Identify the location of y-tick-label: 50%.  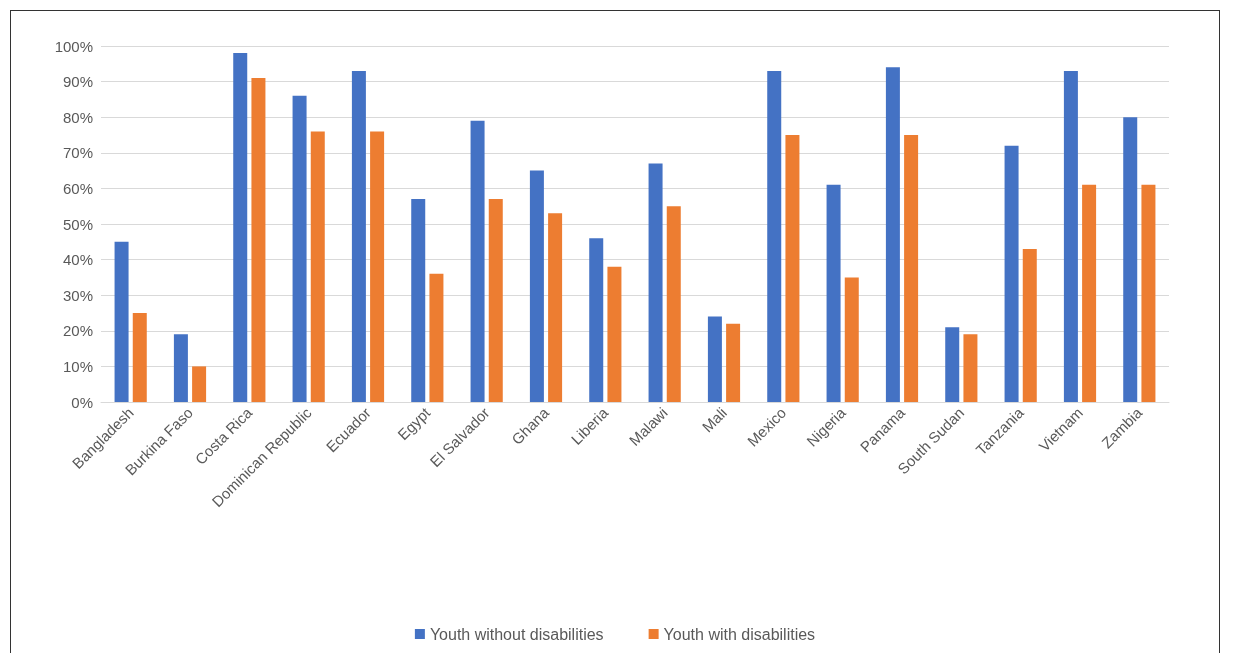
(77, 224).